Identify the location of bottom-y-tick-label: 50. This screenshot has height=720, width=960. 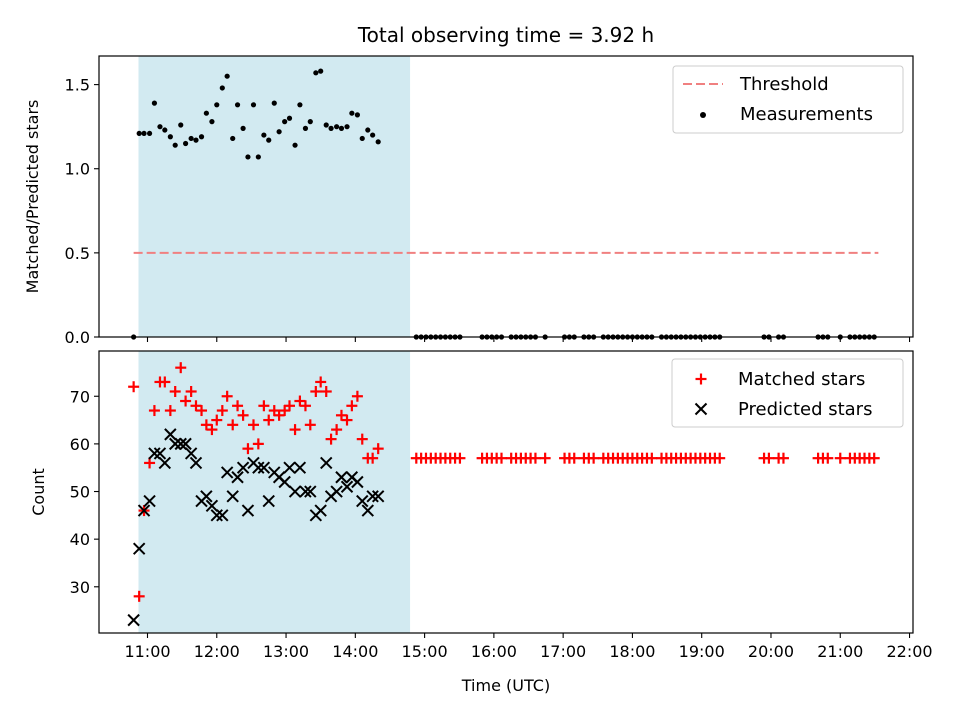
(80, 492).